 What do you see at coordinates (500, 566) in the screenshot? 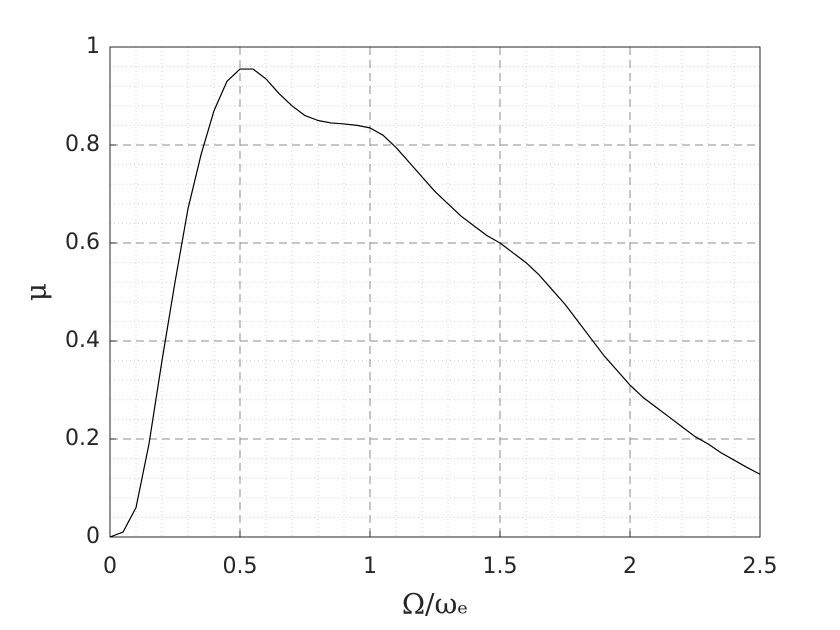
I see `x-tick-label: 1.5` at bounding box center [500, 566].